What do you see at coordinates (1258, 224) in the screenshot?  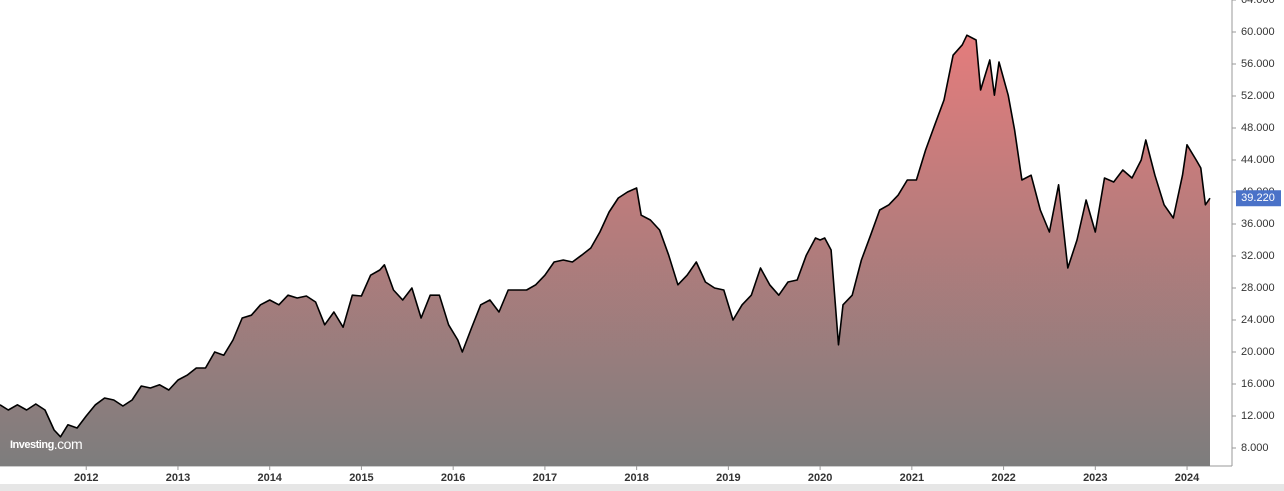 I see `y-tick-label: 36.000` at bounding box center [1258, 224].